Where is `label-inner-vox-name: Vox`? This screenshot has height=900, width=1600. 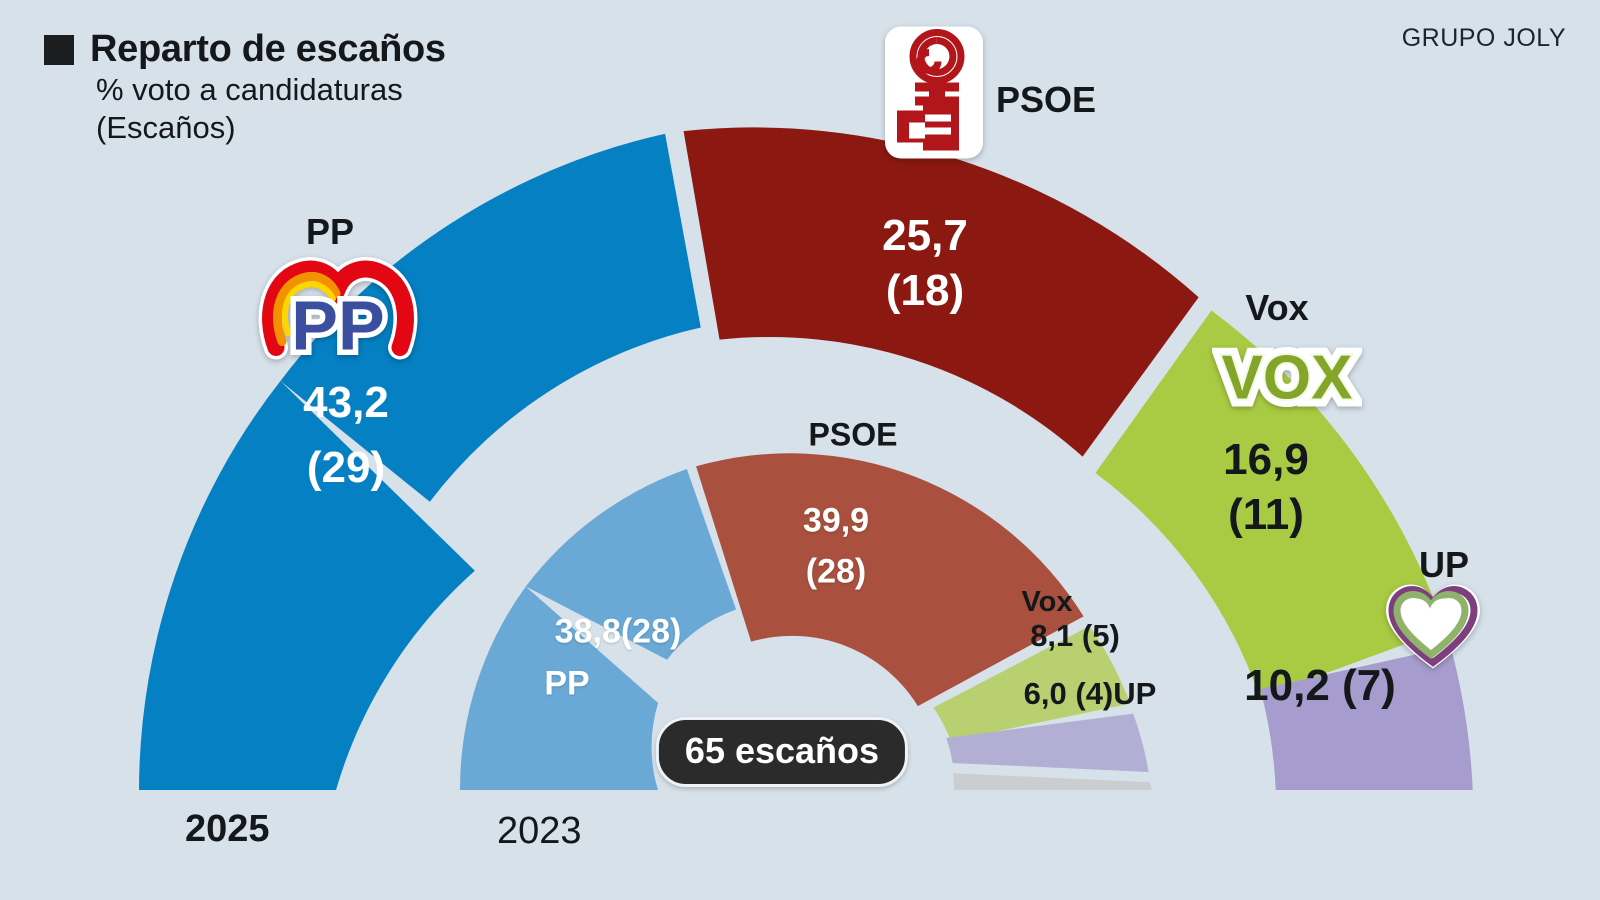
label-inner-vox-name: Vox is located at coordinates (1047, 602).